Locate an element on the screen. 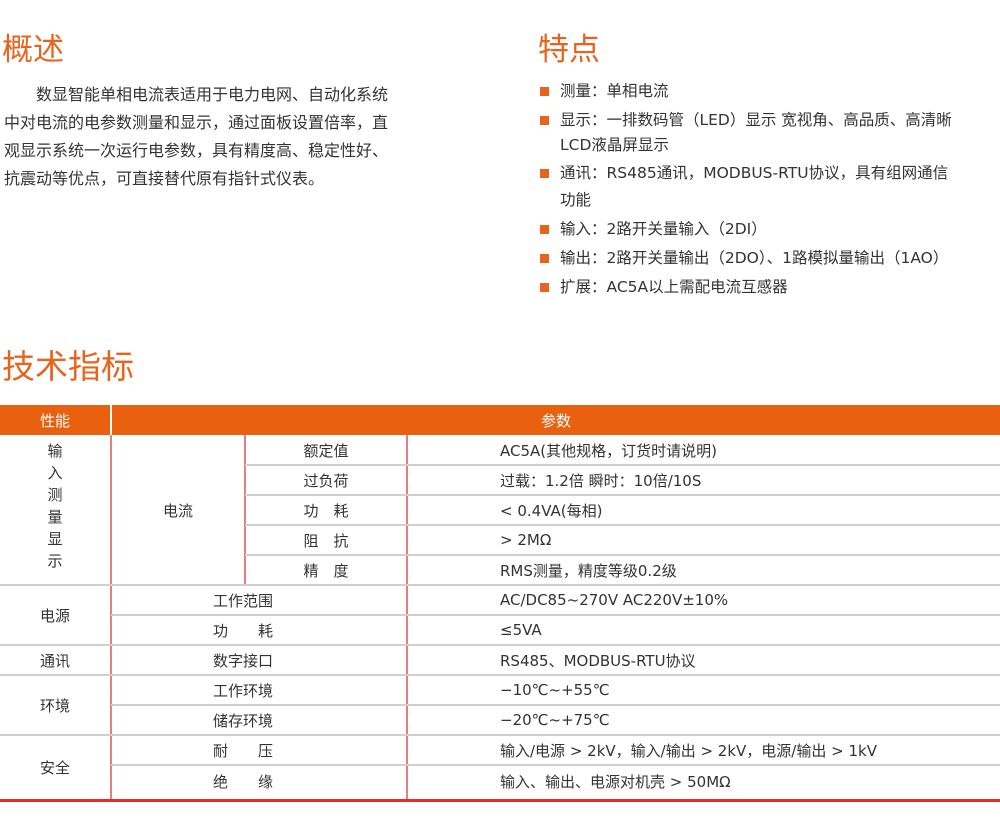 This screenshot has height=823, width=1000. row-name: 过负荷 is located at coordinates (326, 480).